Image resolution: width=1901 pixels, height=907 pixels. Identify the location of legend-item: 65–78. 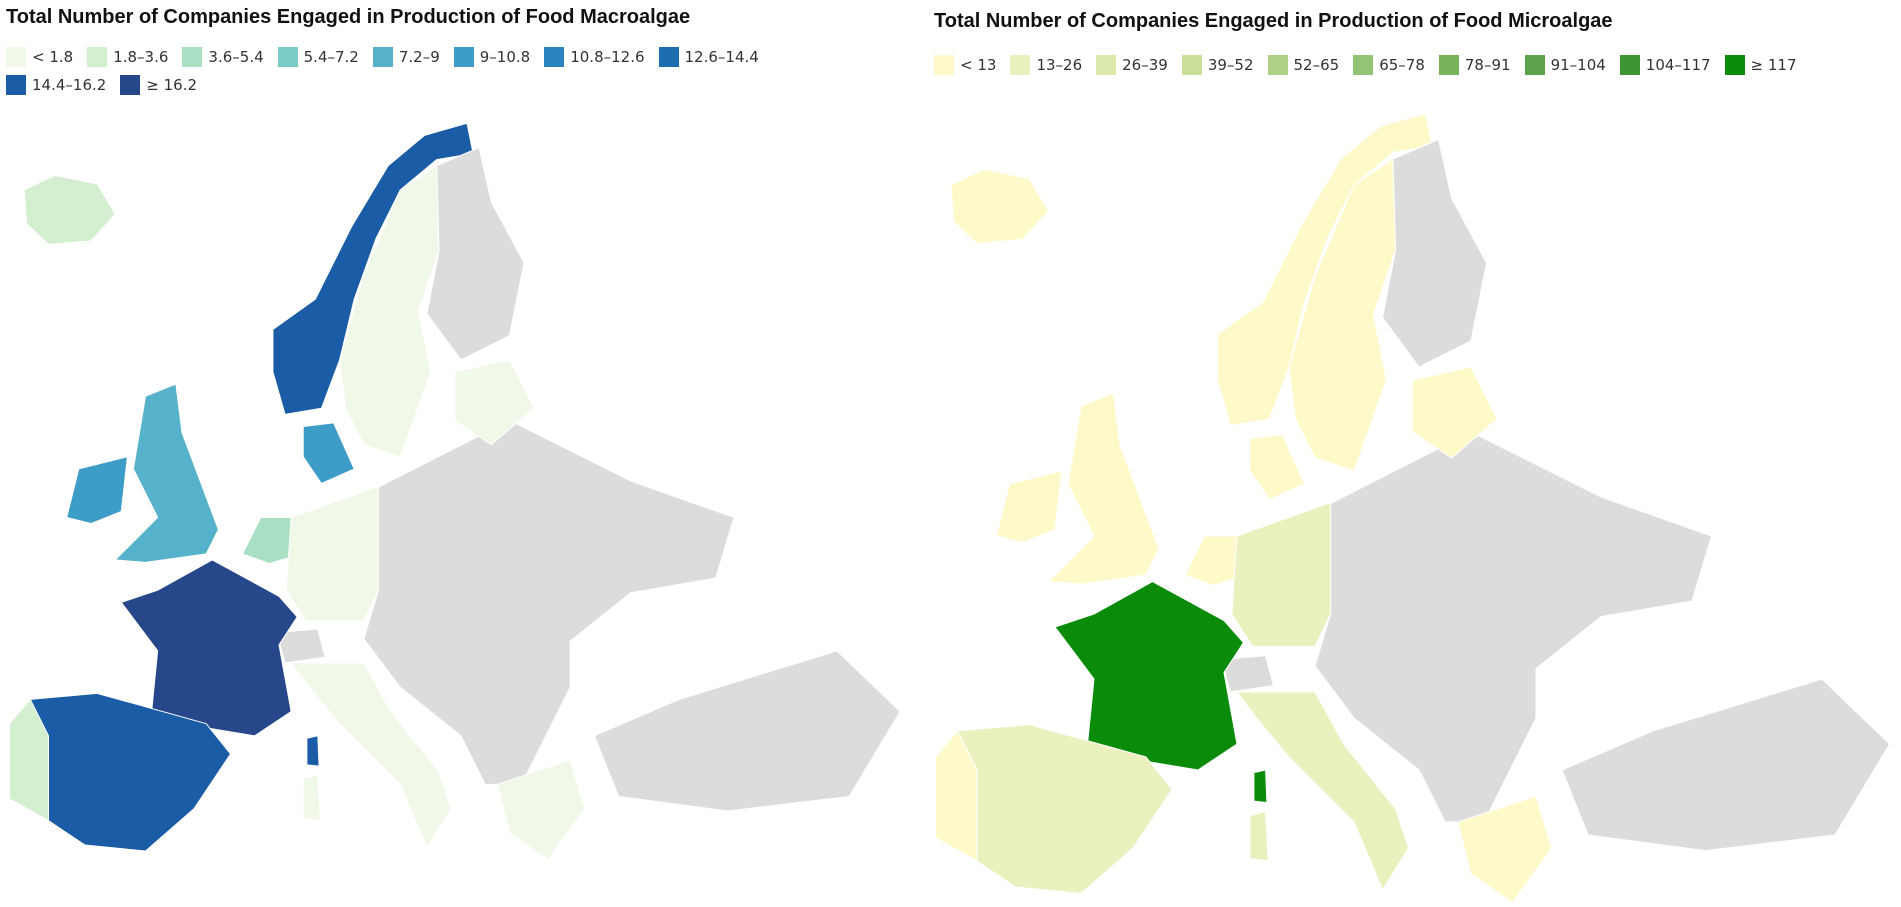
(1389, 65).